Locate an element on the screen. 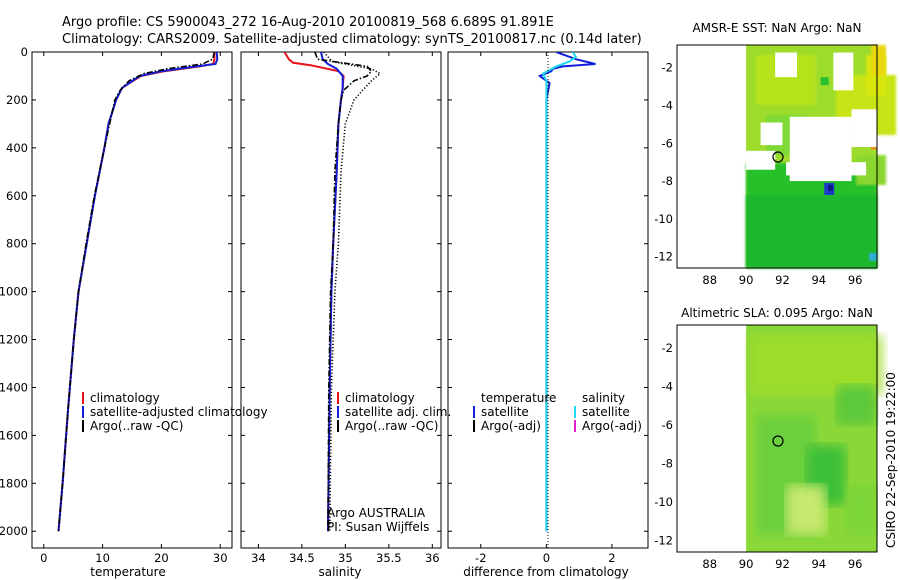 This screenshot has height=580, width=900. y-tick-label: 0 is located at coordinates (24, 52).